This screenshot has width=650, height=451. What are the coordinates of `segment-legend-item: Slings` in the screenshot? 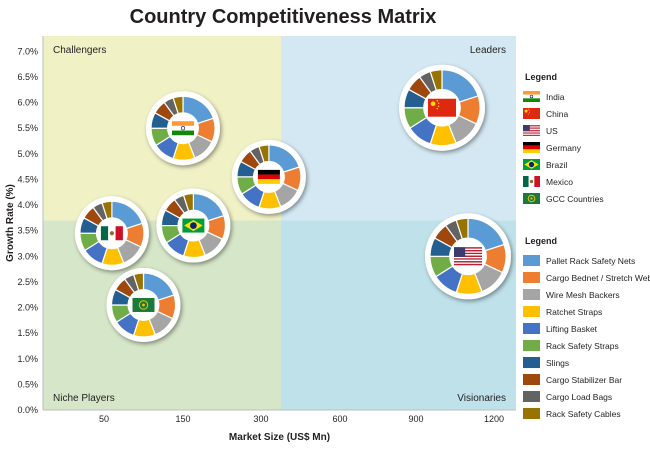 It's located at (583, 362).